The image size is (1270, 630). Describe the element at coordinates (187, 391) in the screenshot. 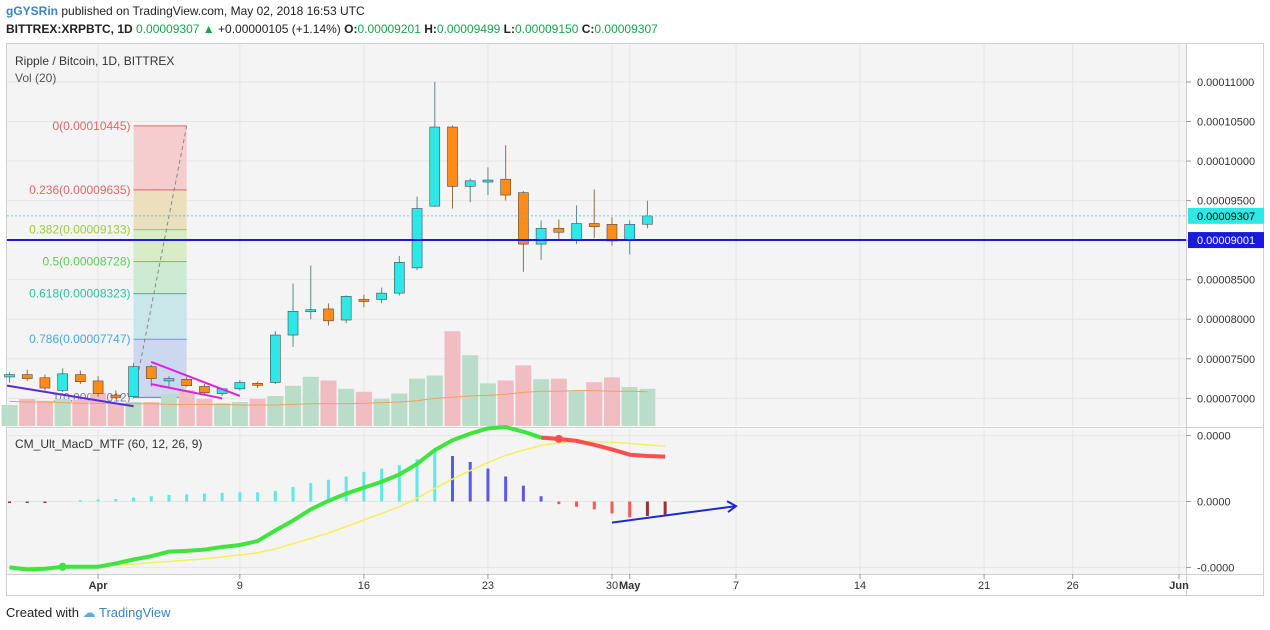

I see `trendline-lower` at that location.